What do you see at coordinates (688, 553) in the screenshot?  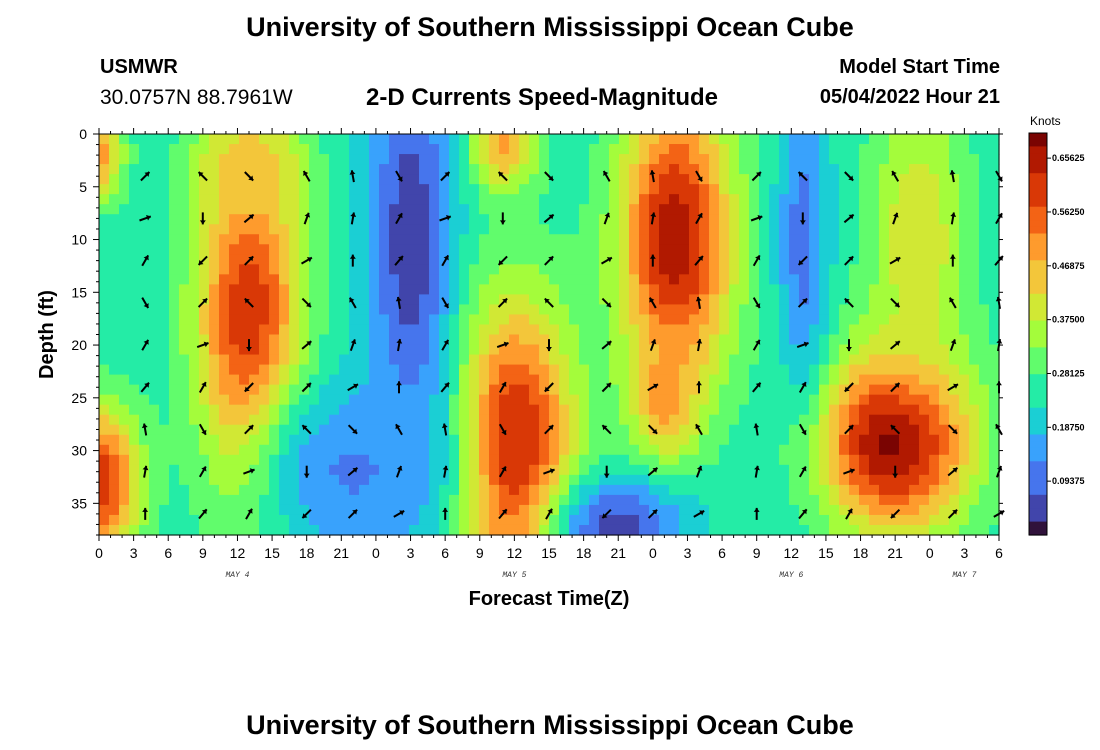 I see `x-tick-label: 3` at bounding box center [688, 553].